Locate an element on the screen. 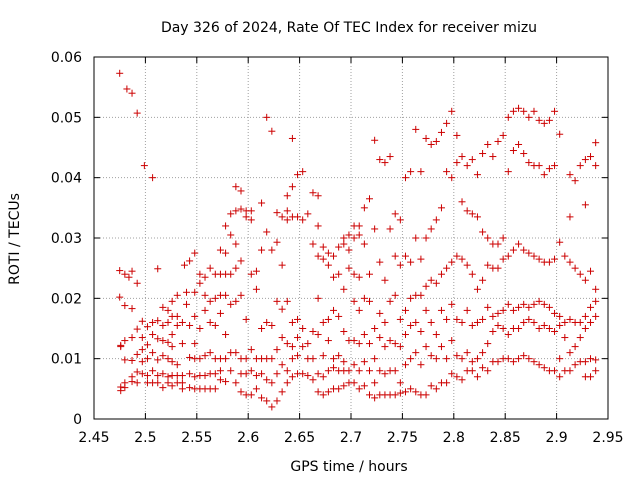 The width and height of the screenshot is (640, 480). x-axis-label: GPS time / hours is located at coordinates (348, 467).